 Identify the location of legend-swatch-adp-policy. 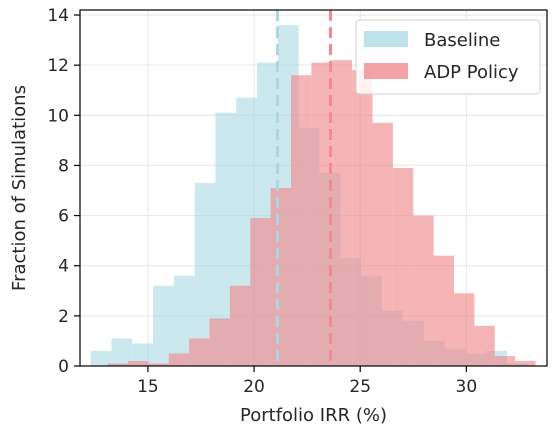
(386, 71).